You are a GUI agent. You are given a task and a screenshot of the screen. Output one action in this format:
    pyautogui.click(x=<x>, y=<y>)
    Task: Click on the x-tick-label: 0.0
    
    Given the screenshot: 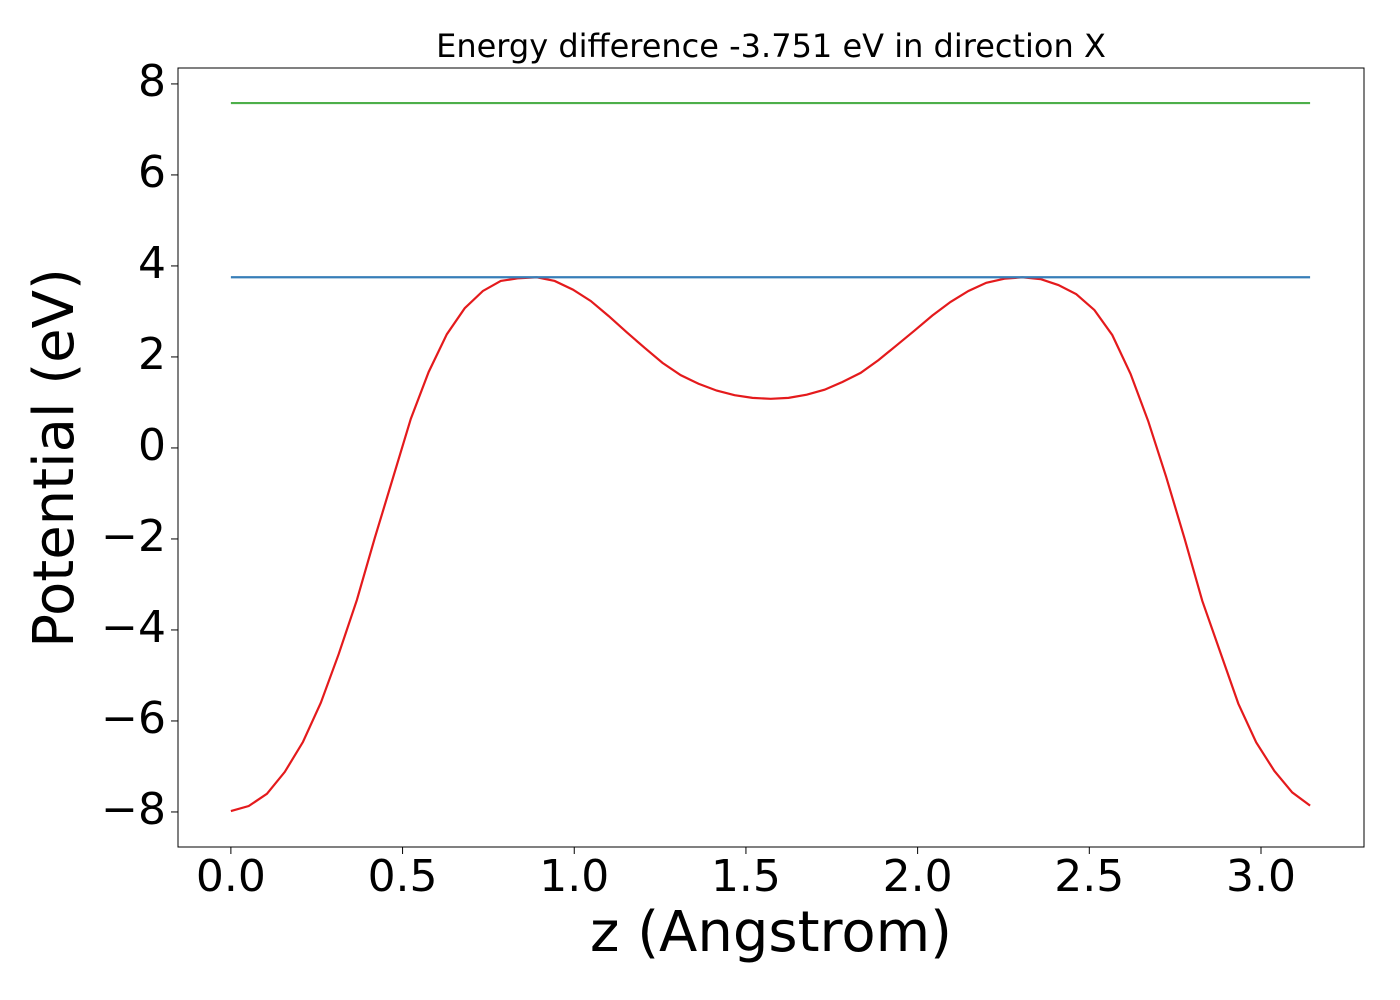 What is the action you would take?
    pyautogui.click(x=231, y=876)
    